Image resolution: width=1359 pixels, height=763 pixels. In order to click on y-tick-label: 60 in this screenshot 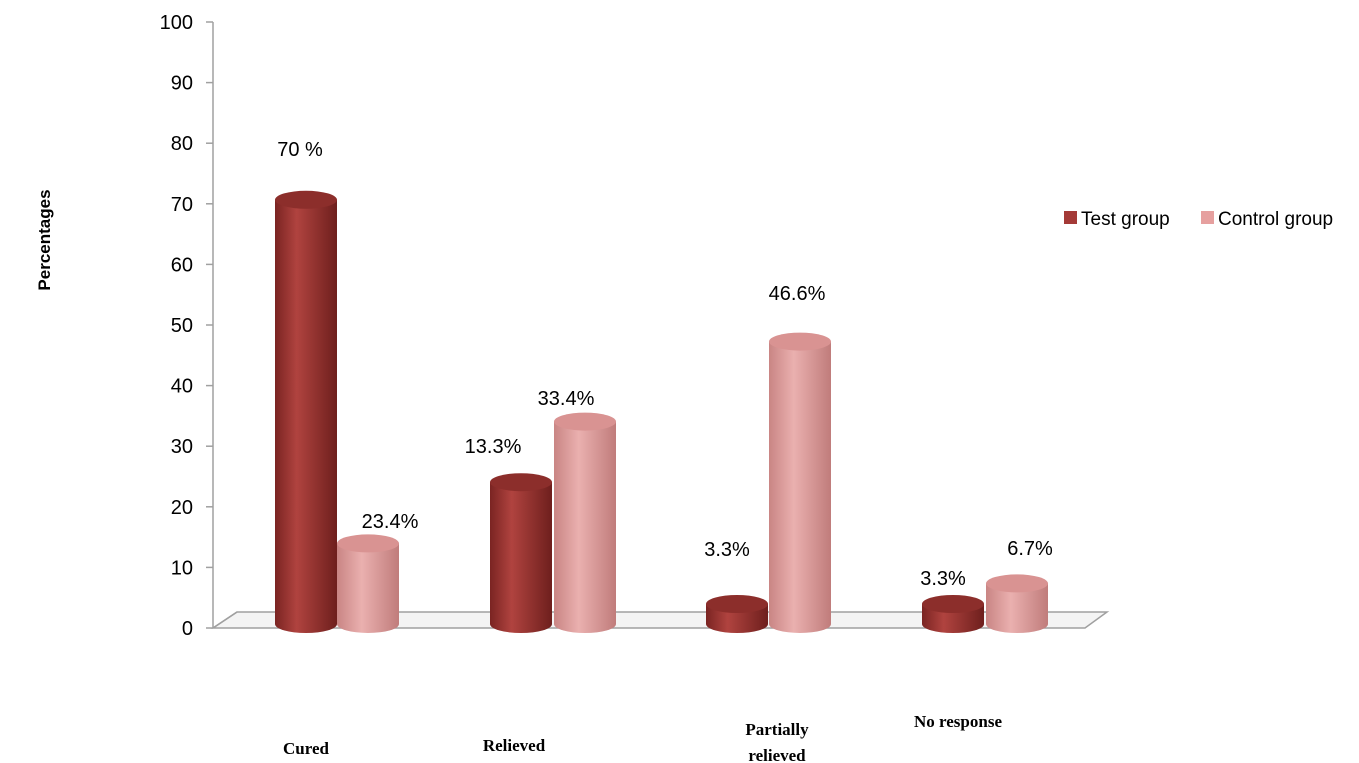, I will do `click(182, 265)`.